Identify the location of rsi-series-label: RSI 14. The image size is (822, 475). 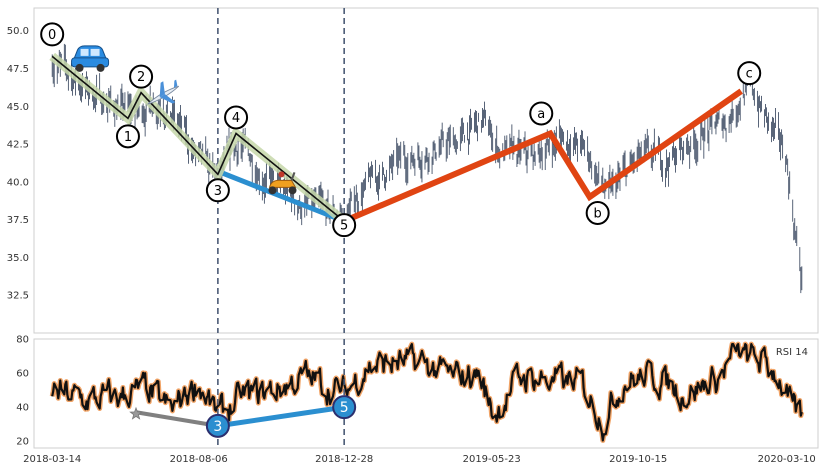
(792, 352).